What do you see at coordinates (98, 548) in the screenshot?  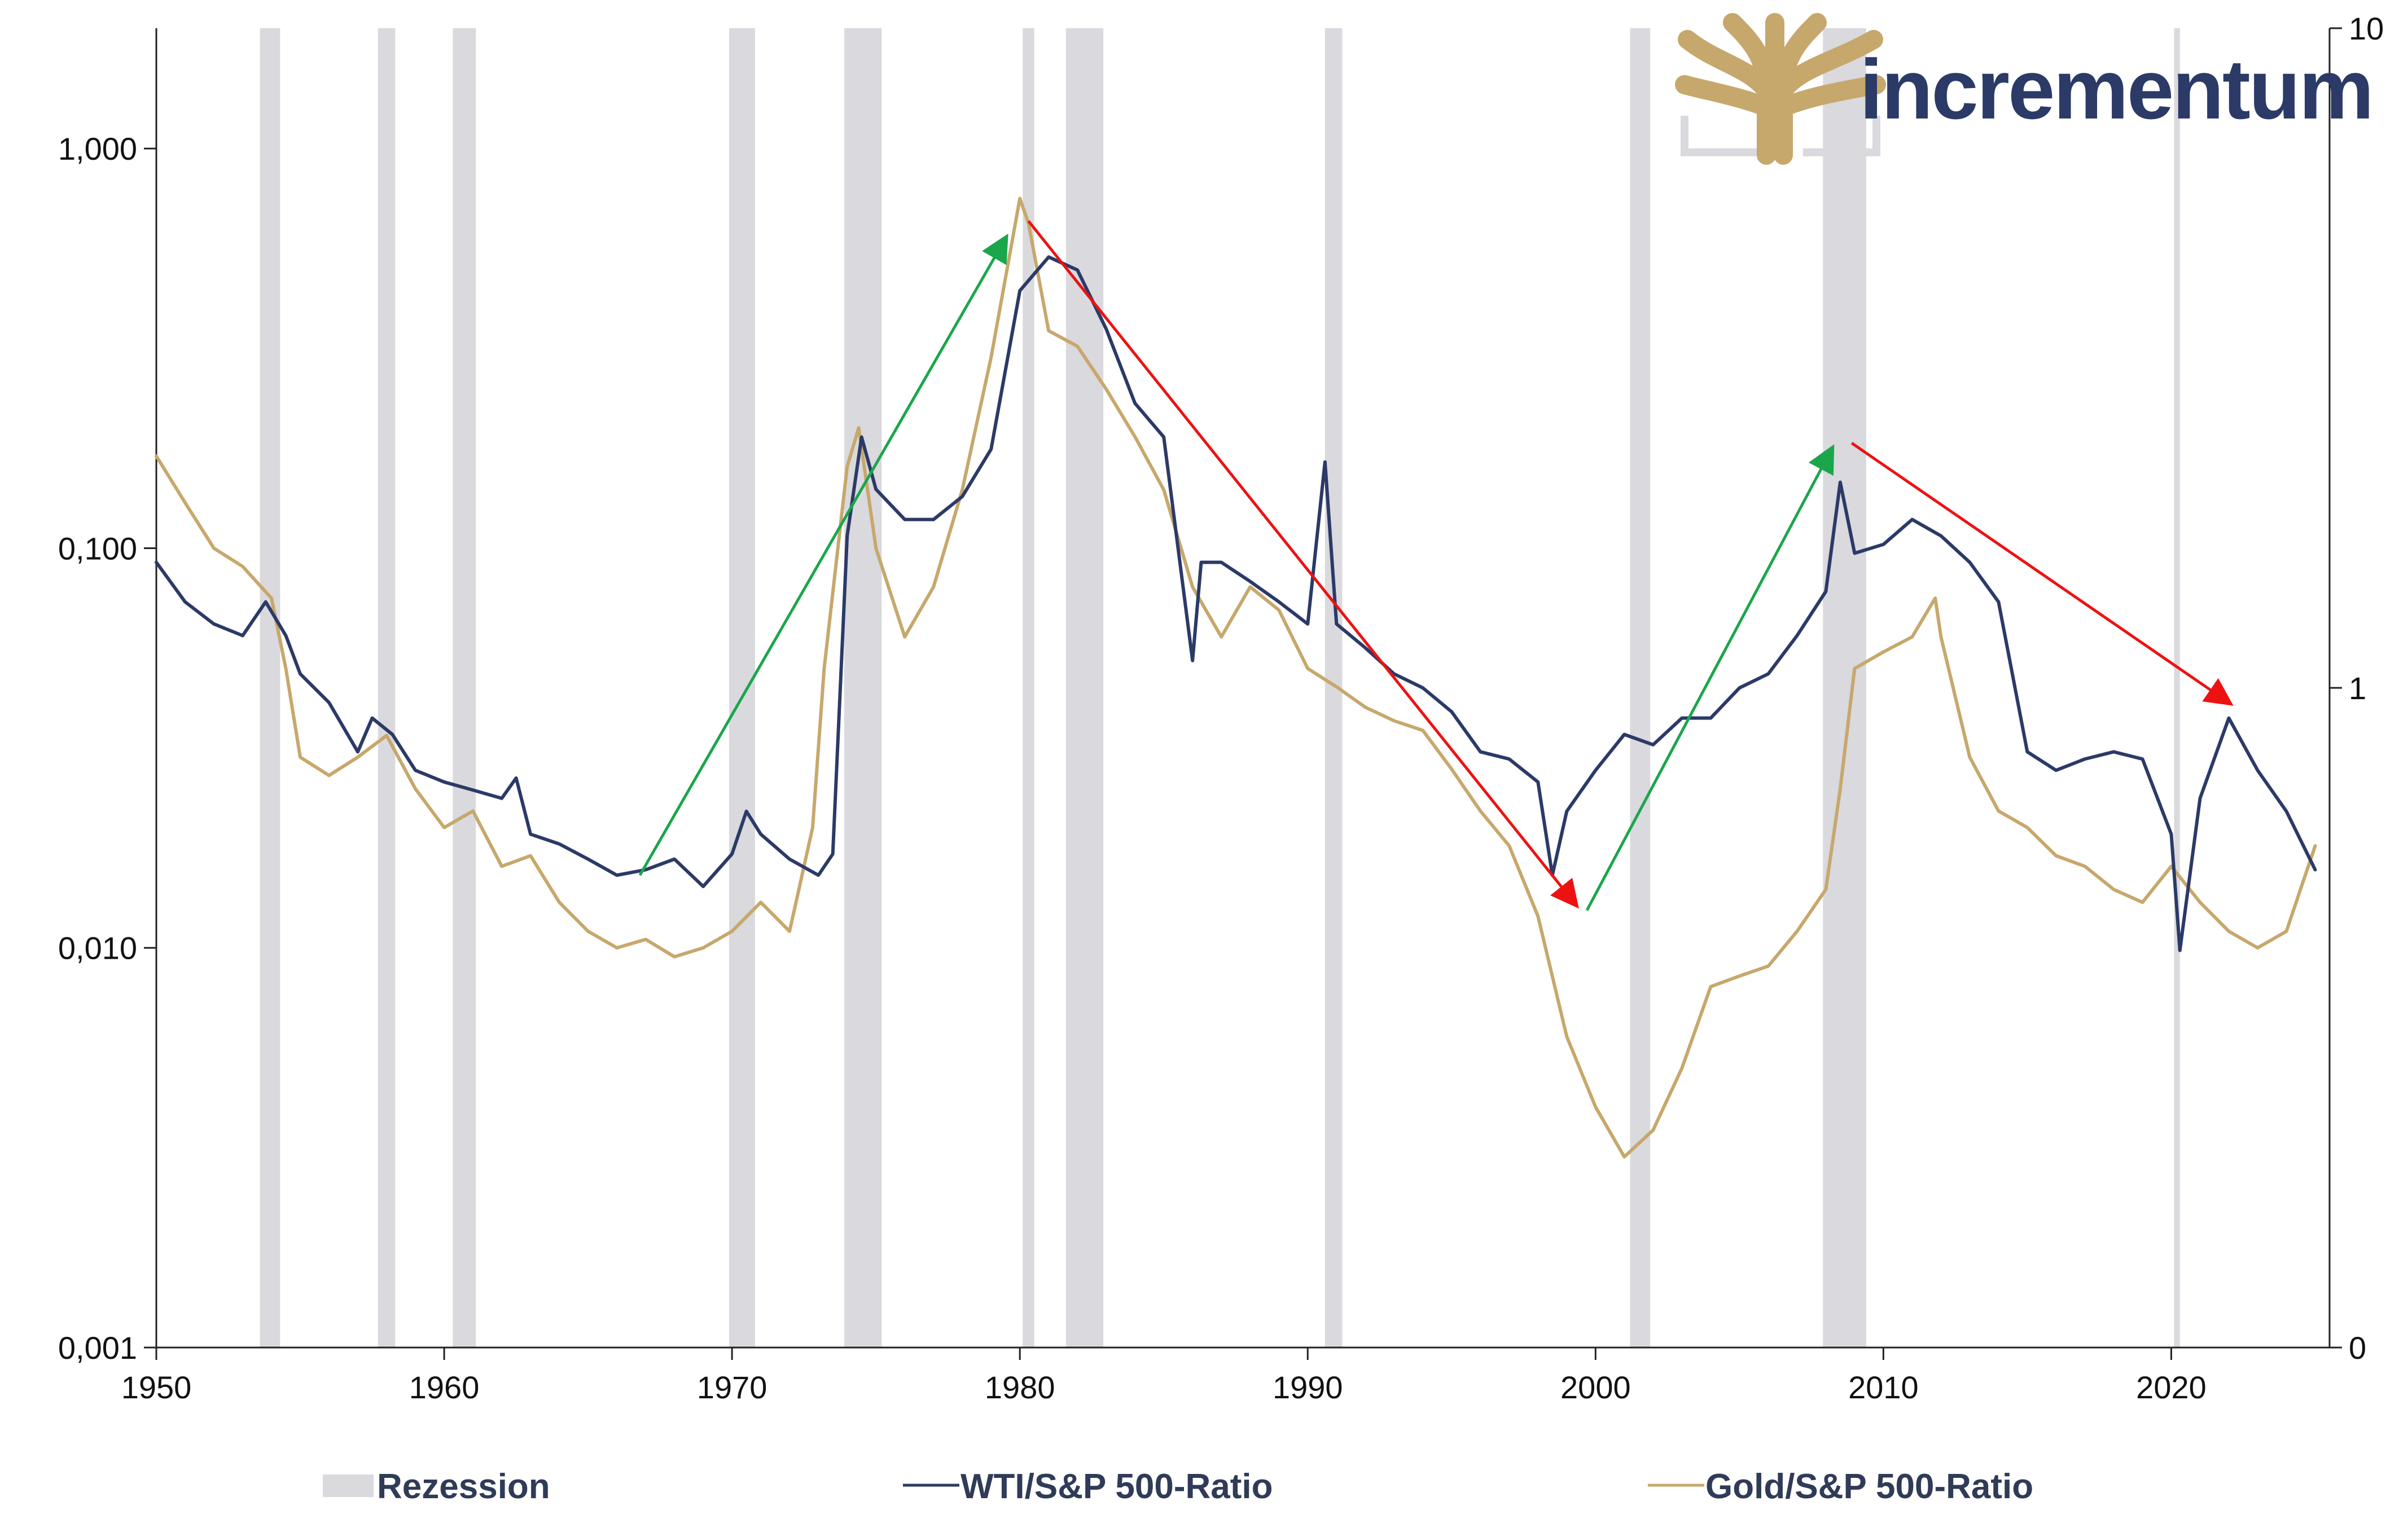 I see `y-left-tick-label-2: 0,100` at bounding box center [98, 548].